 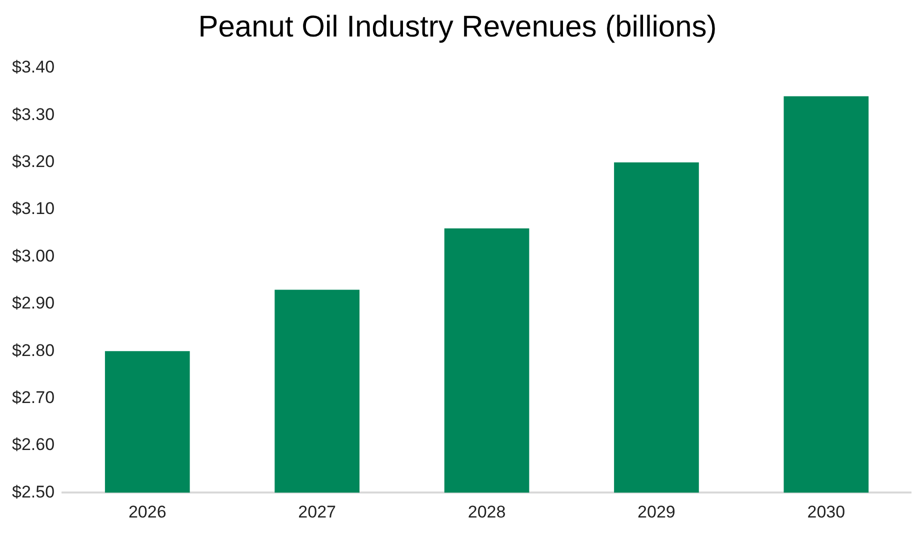 What do you see at coordinates (33, 492) in the screenshot?
I see `y-tick-label: $2.50` at bounding box center [33, 492].